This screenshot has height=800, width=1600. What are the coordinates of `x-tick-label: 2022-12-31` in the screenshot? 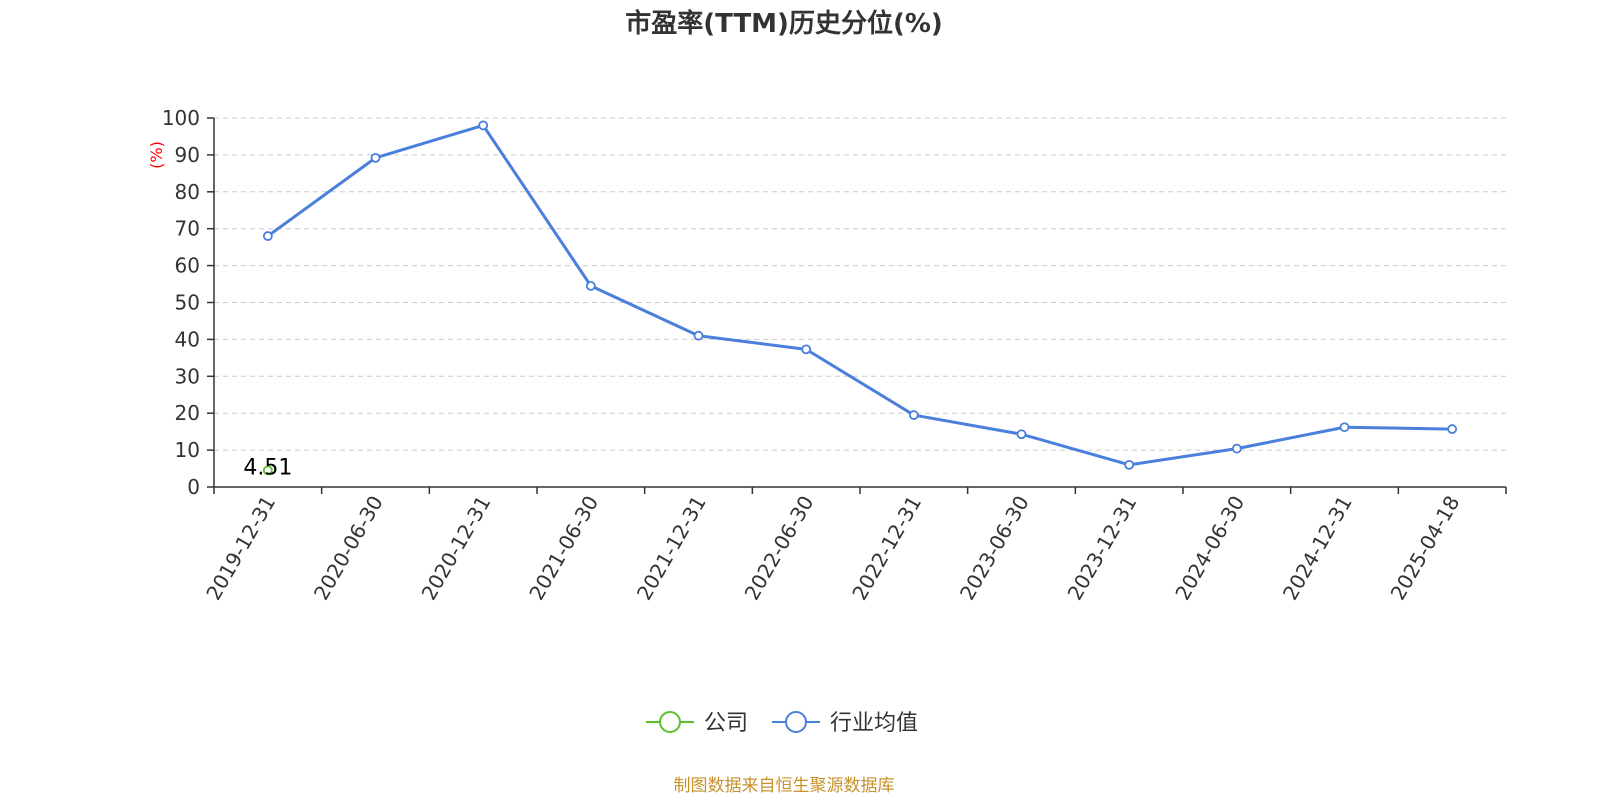 It's located at (886, 548).